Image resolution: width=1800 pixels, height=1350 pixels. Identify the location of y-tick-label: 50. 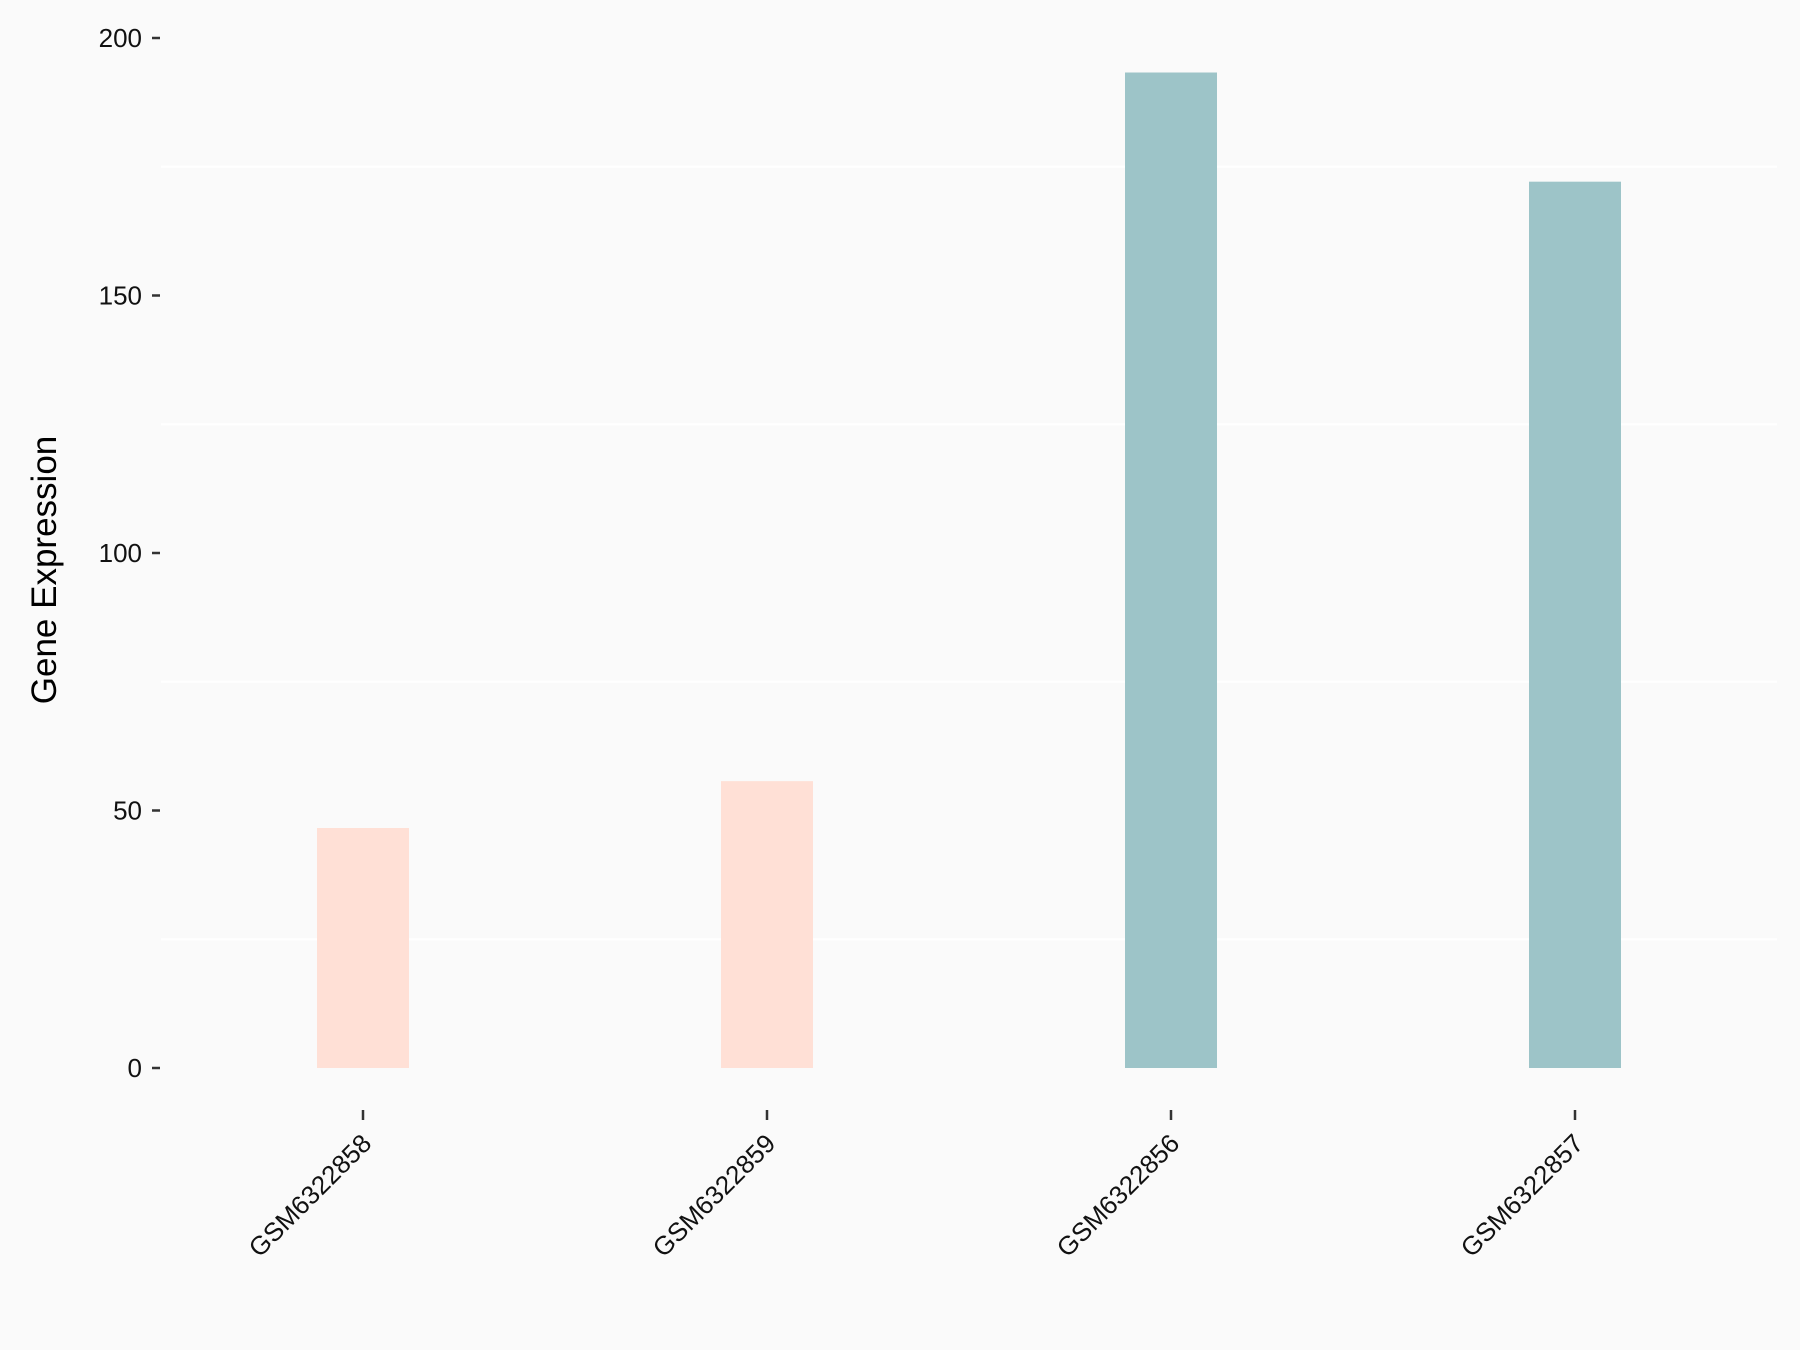
(127, 811).